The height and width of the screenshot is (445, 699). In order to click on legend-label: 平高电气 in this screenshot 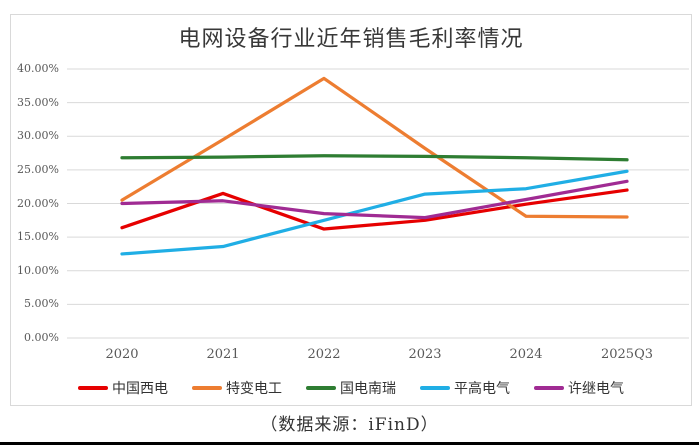, I will do `click(482, 389)`.